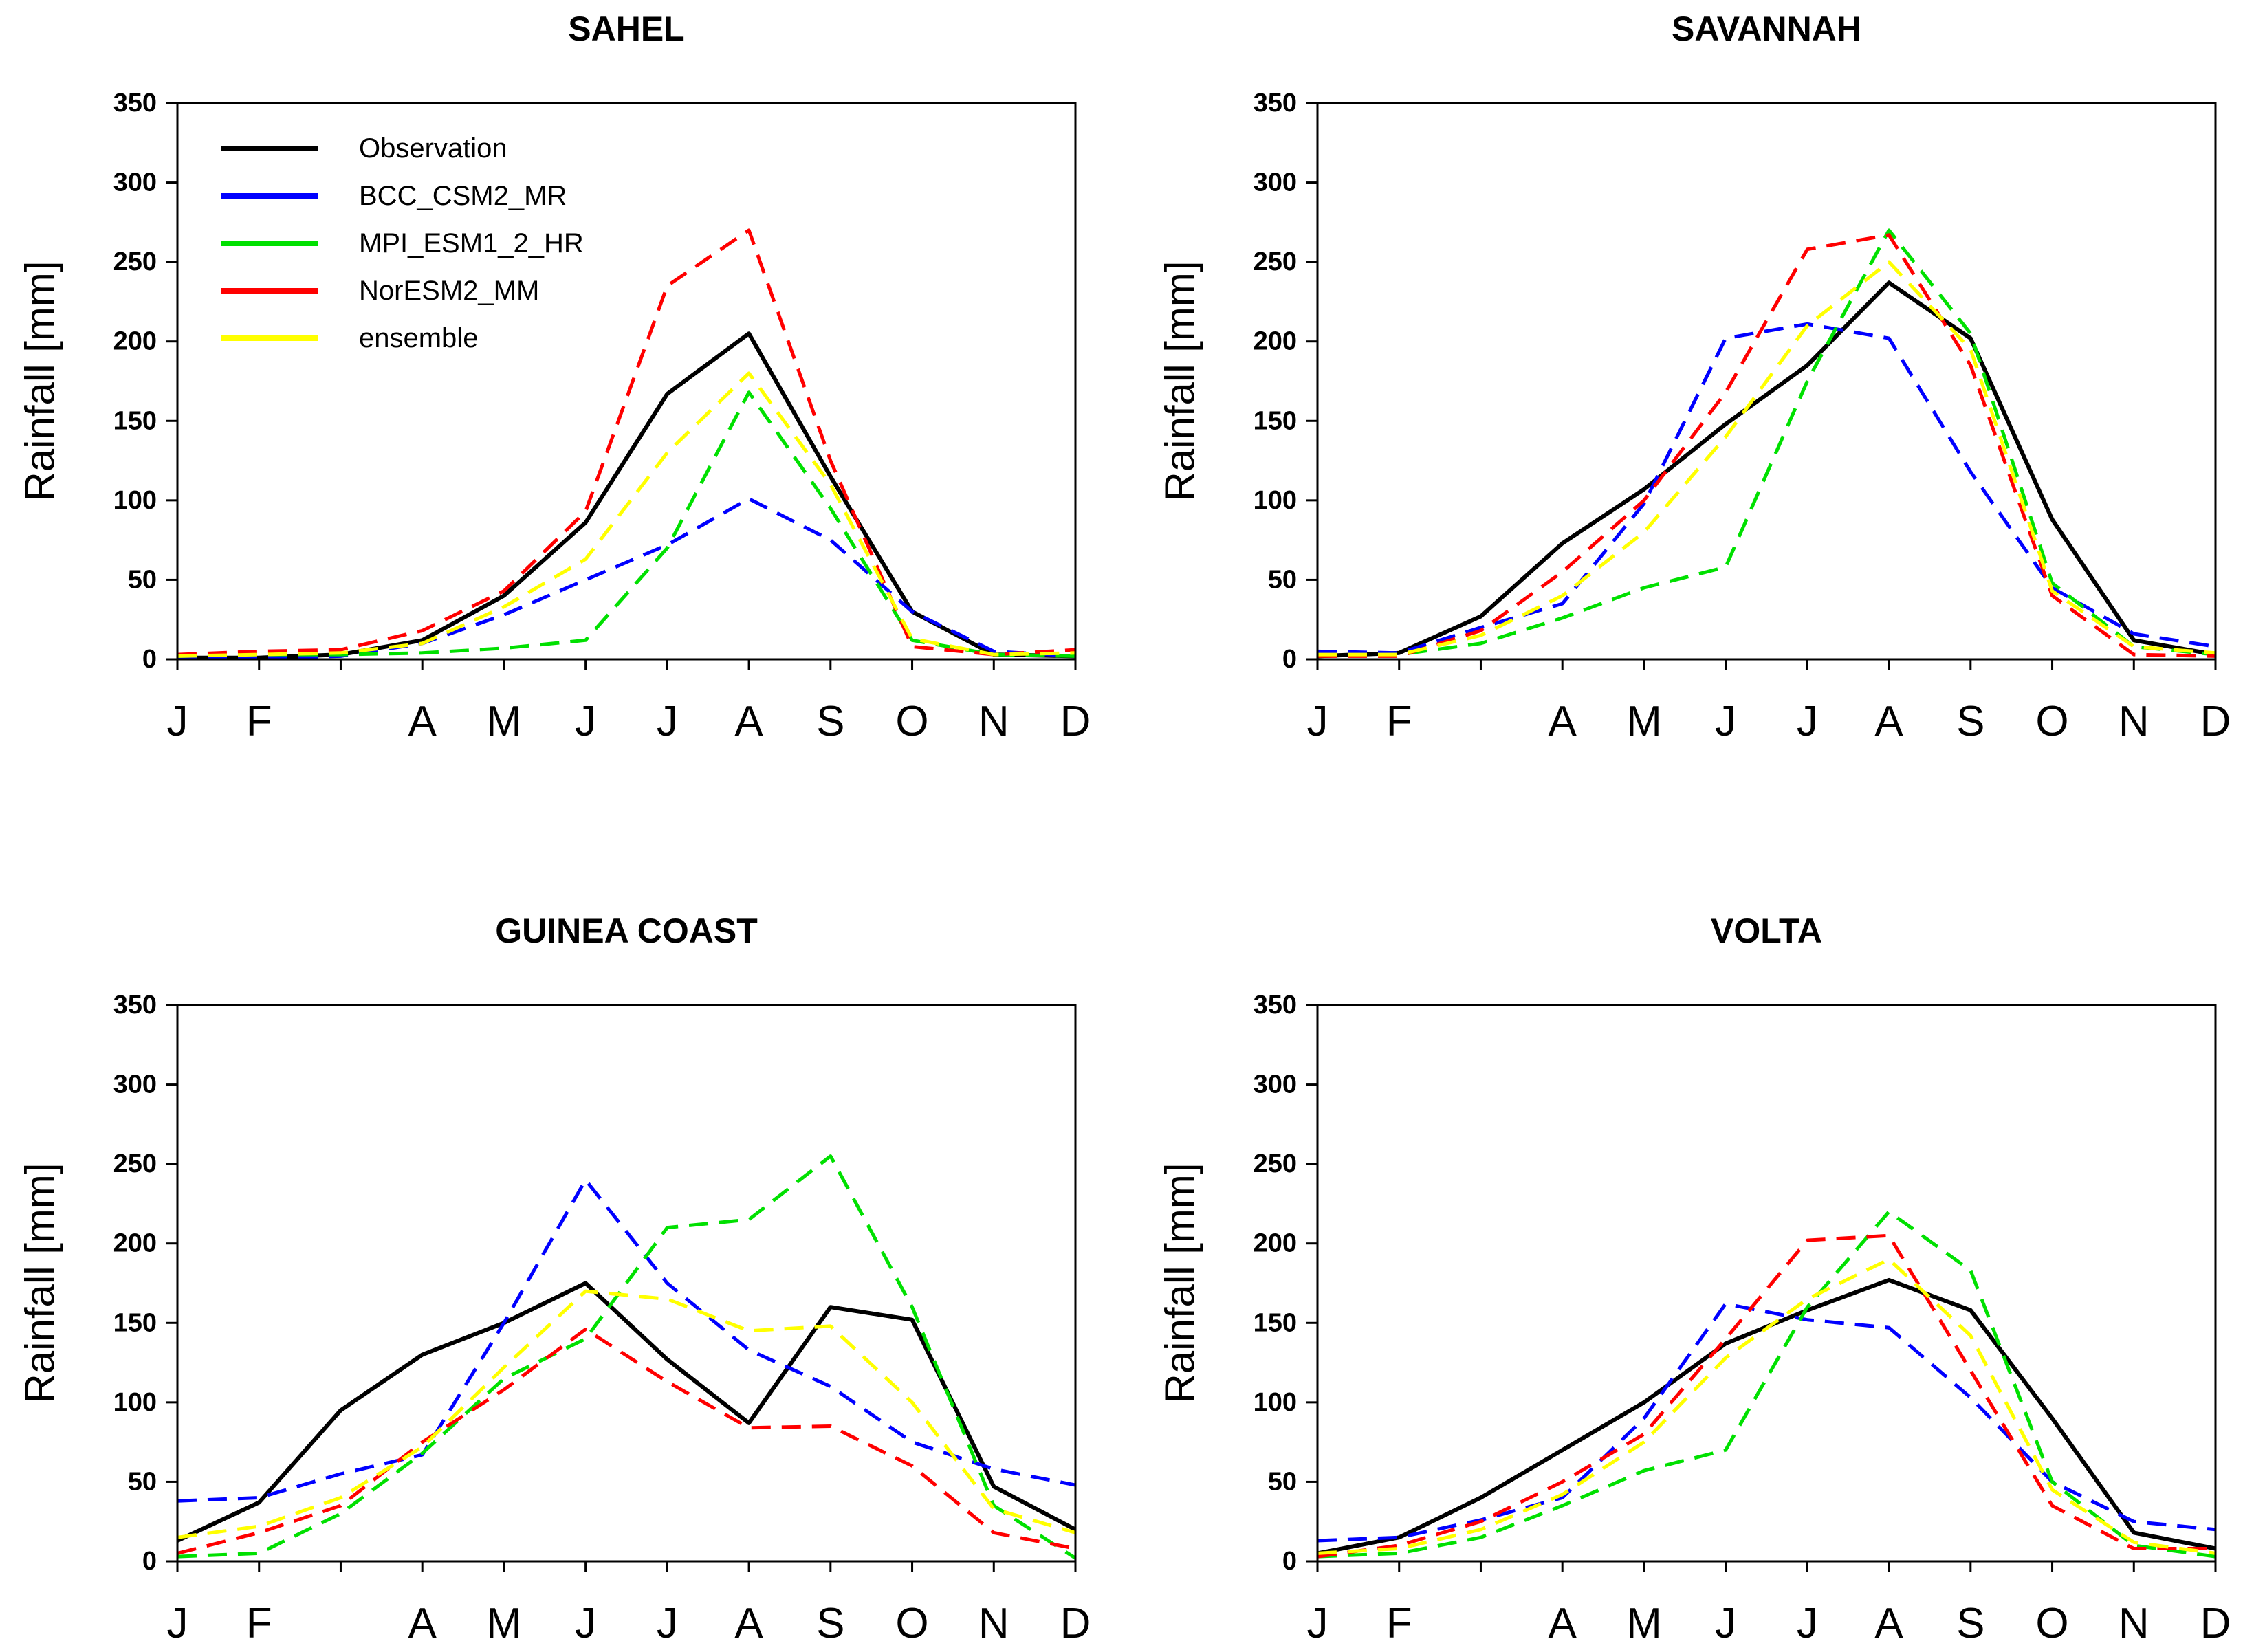 This screenshot has width=2243, height=1652. What do you see at coordinates (418, 338) in the screenshot?
I see `legend-label-ensemble: ensemble` at bounding box center [418, 338].